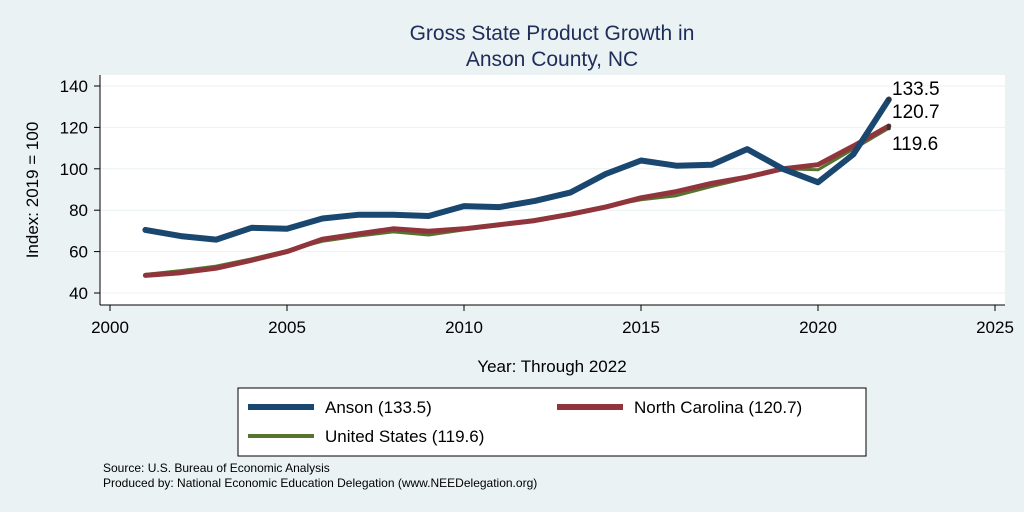 This screenshot has width=1024, height=512. I want to click on legend-box, so click(552, 422).